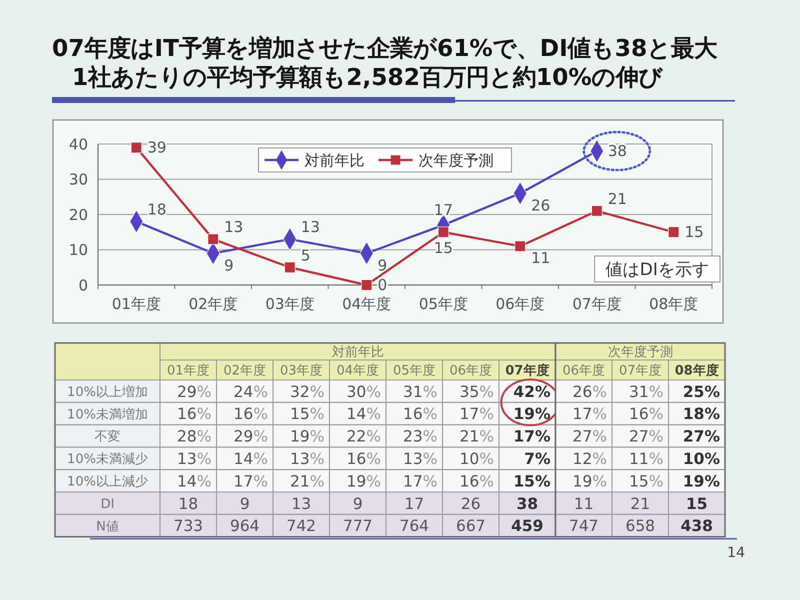  I want to click on y-tick-label: 10%以上増加, so click(107, 392).